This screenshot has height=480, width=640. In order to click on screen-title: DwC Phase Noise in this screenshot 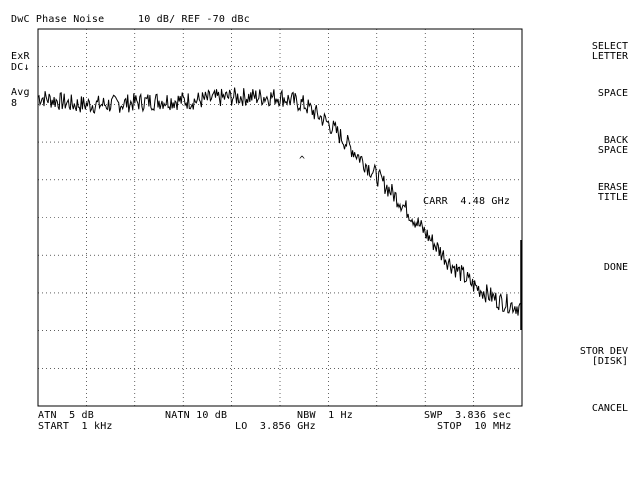, I will do `click(58, 19)`.